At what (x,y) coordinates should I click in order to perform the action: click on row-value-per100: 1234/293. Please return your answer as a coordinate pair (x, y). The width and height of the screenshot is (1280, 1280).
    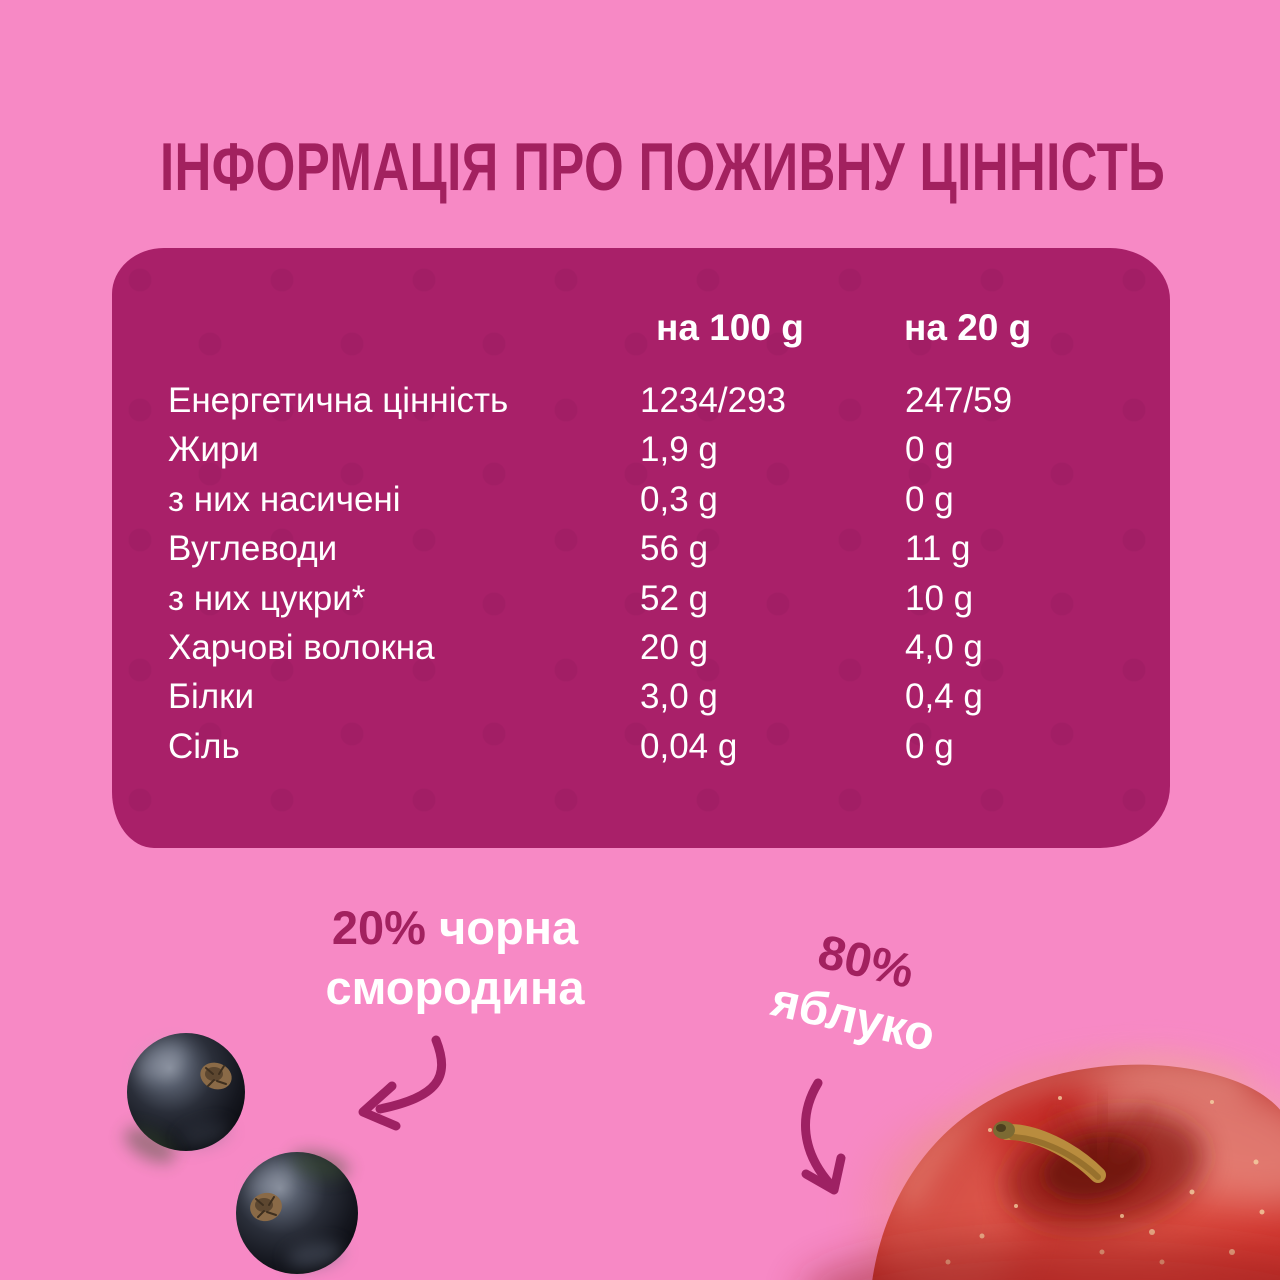
    Looking at the image, I should click on (713, 400).